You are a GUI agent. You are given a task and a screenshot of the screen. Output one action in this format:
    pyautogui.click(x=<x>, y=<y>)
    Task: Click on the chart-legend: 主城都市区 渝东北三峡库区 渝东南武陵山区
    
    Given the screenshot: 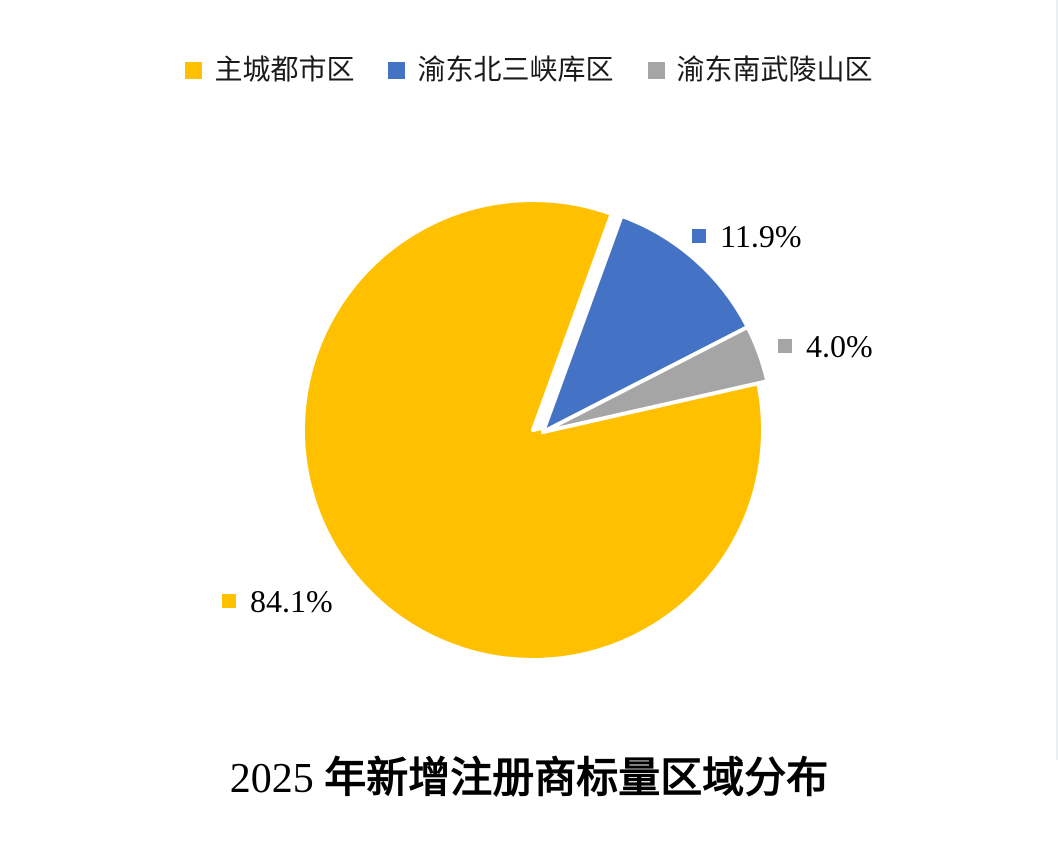 What is the action you would take?
    pyautogui.click(x=529, y=70)
    